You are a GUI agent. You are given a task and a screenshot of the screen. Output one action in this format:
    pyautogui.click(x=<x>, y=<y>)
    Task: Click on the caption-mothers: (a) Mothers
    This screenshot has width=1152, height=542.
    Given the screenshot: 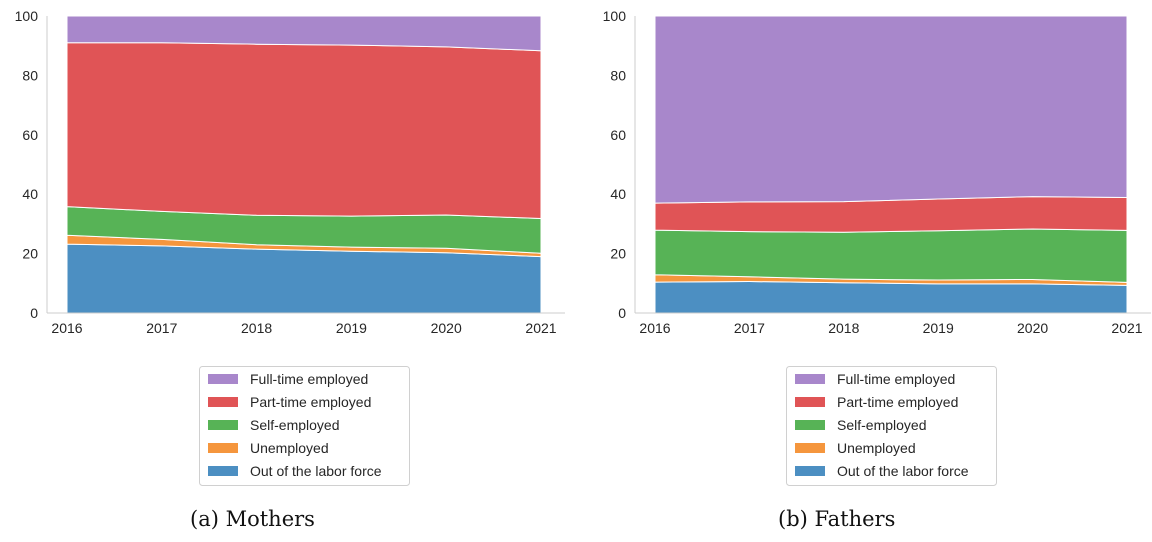 What is the action you would take?
    pyautogui.click(x=252, y=519)
    